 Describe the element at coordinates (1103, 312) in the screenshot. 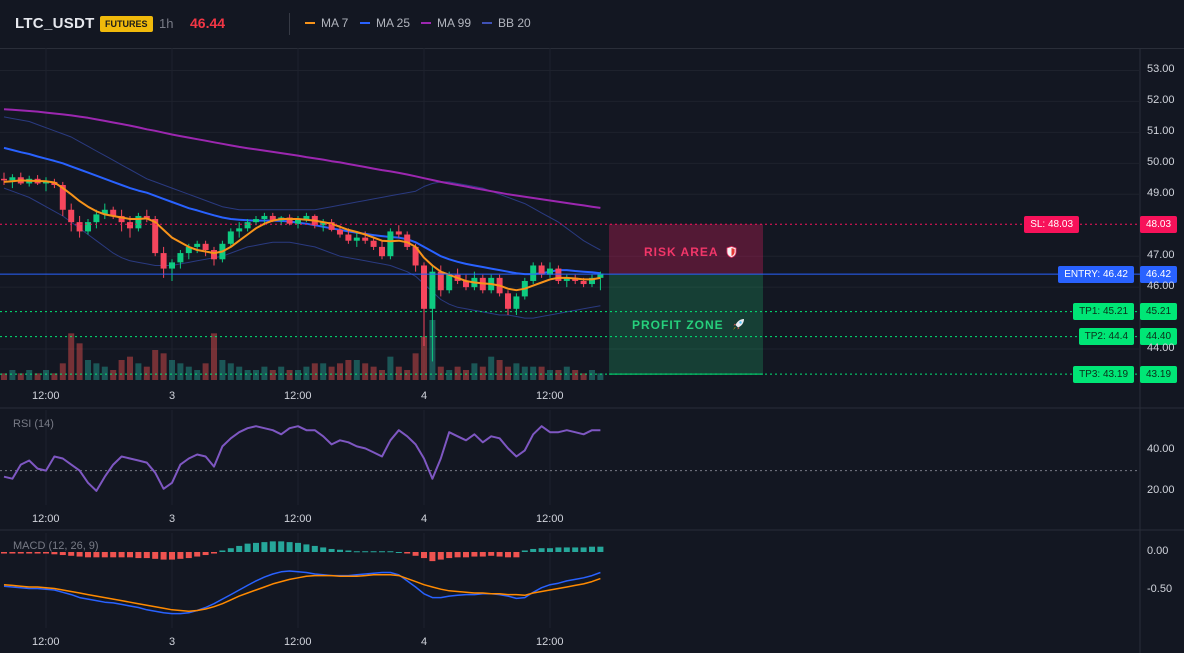

I see `tp1-level-tag: TP1: 45.21` at that location.